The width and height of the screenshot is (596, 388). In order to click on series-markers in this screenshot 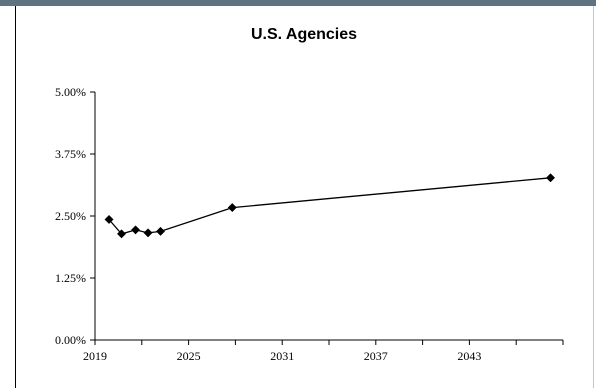, I will do `click(330, 206)`.